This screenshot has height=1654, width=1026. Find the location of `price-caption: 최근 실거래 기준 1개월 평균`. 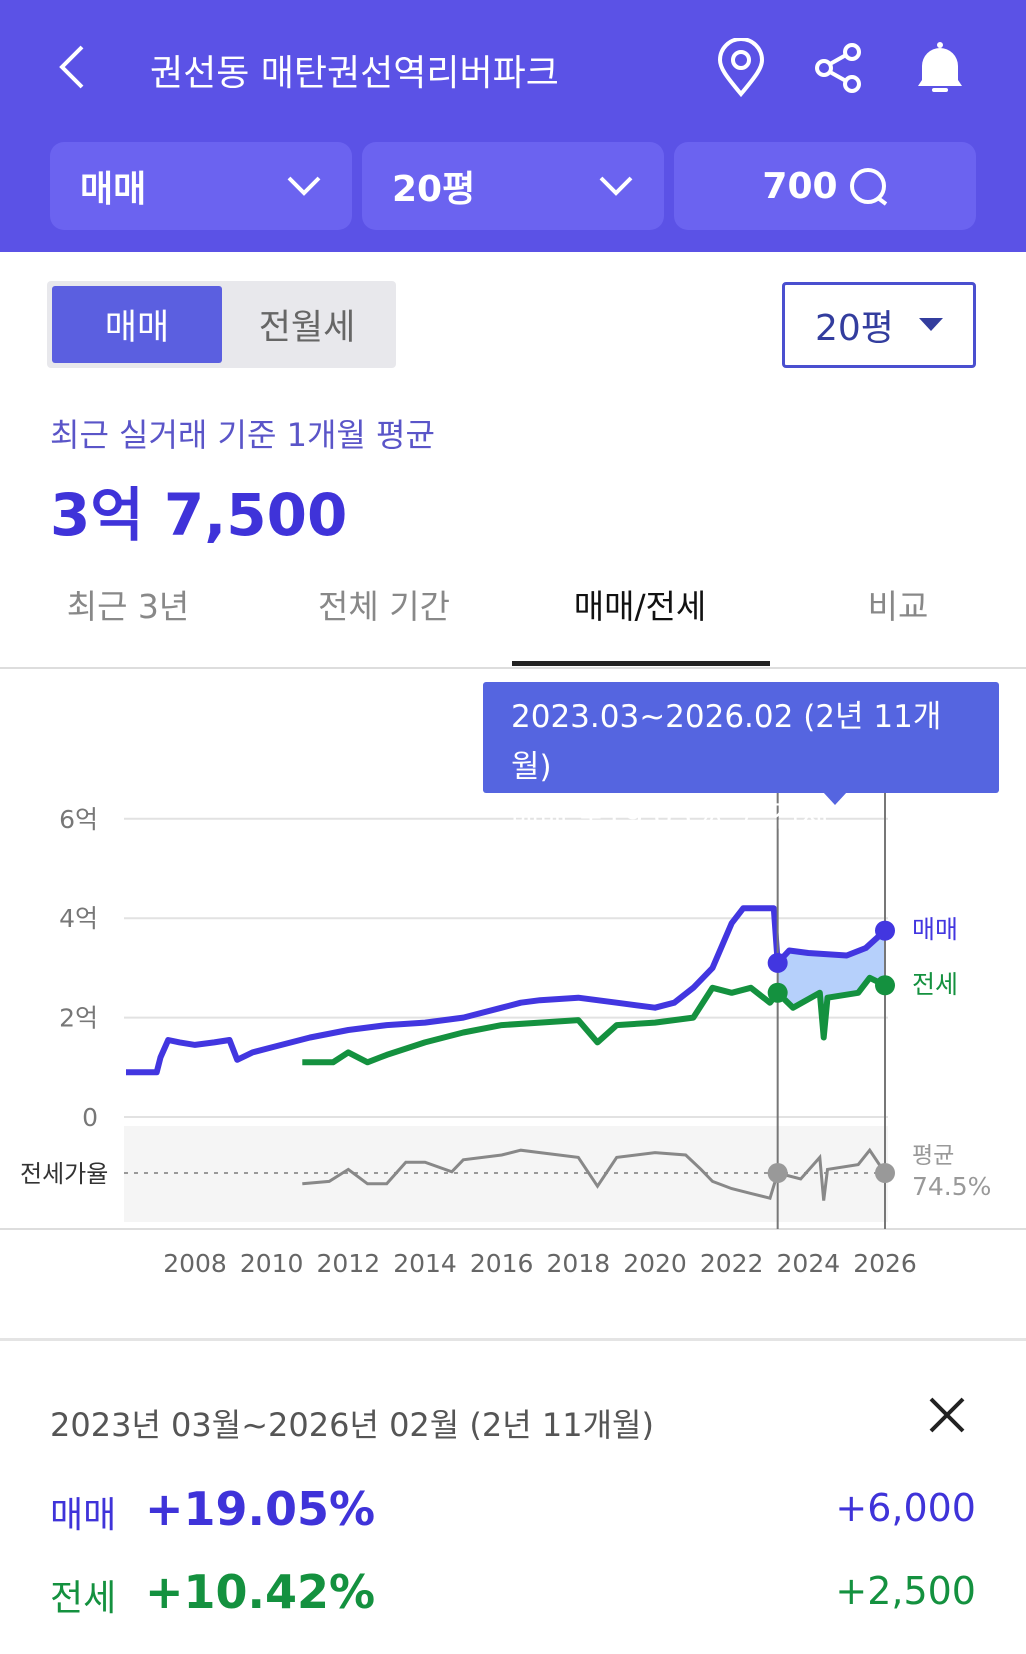

price-caption: 최근 실거래 기준 1개월 평균 is located at coordinates (242, 435).